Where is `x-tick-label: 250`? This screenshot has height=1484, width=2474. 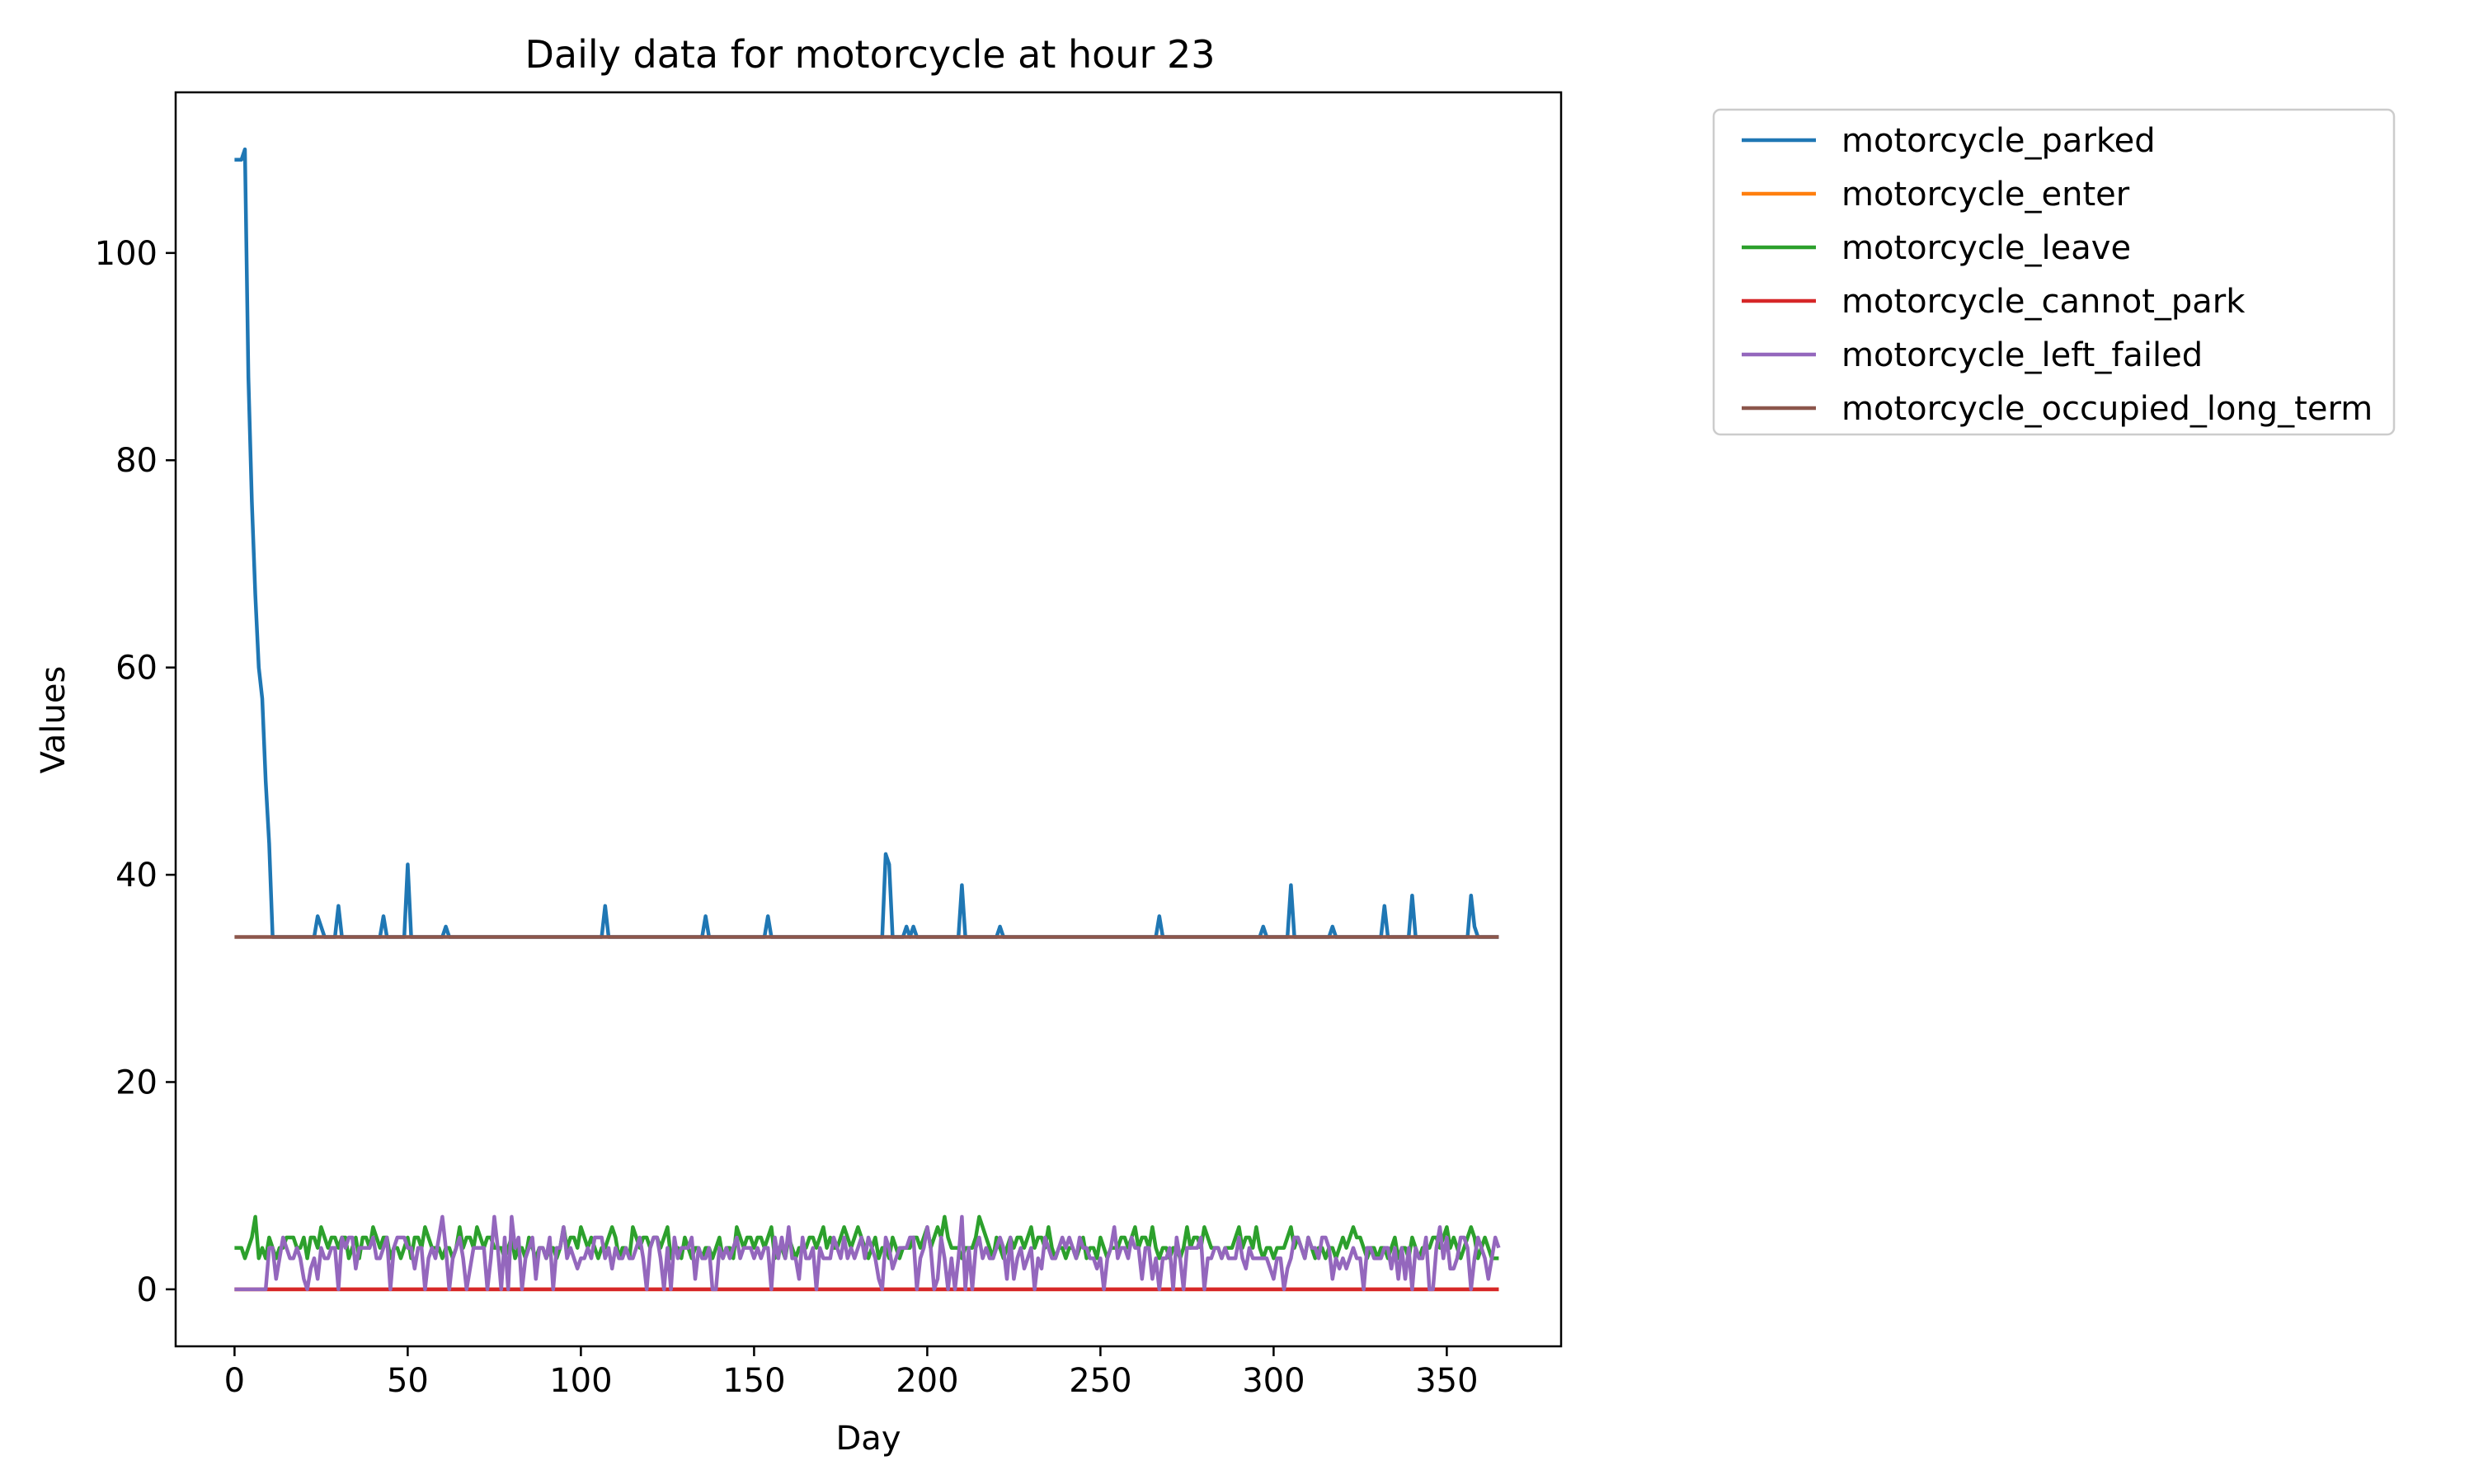
x-tick-label: 250 is located at coordinates (1100, 1381).